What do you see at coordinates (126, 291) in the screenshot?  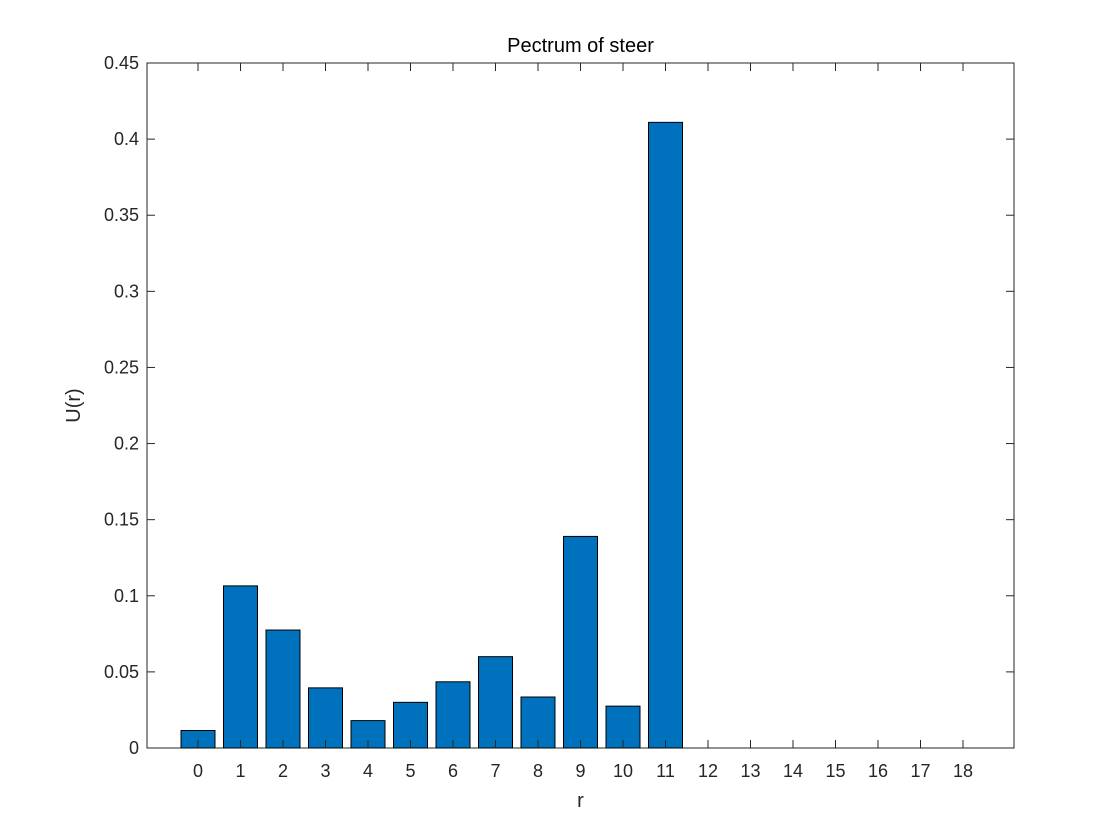 I see `y-tick-label: 0.3` at bounding box center [126, 291].